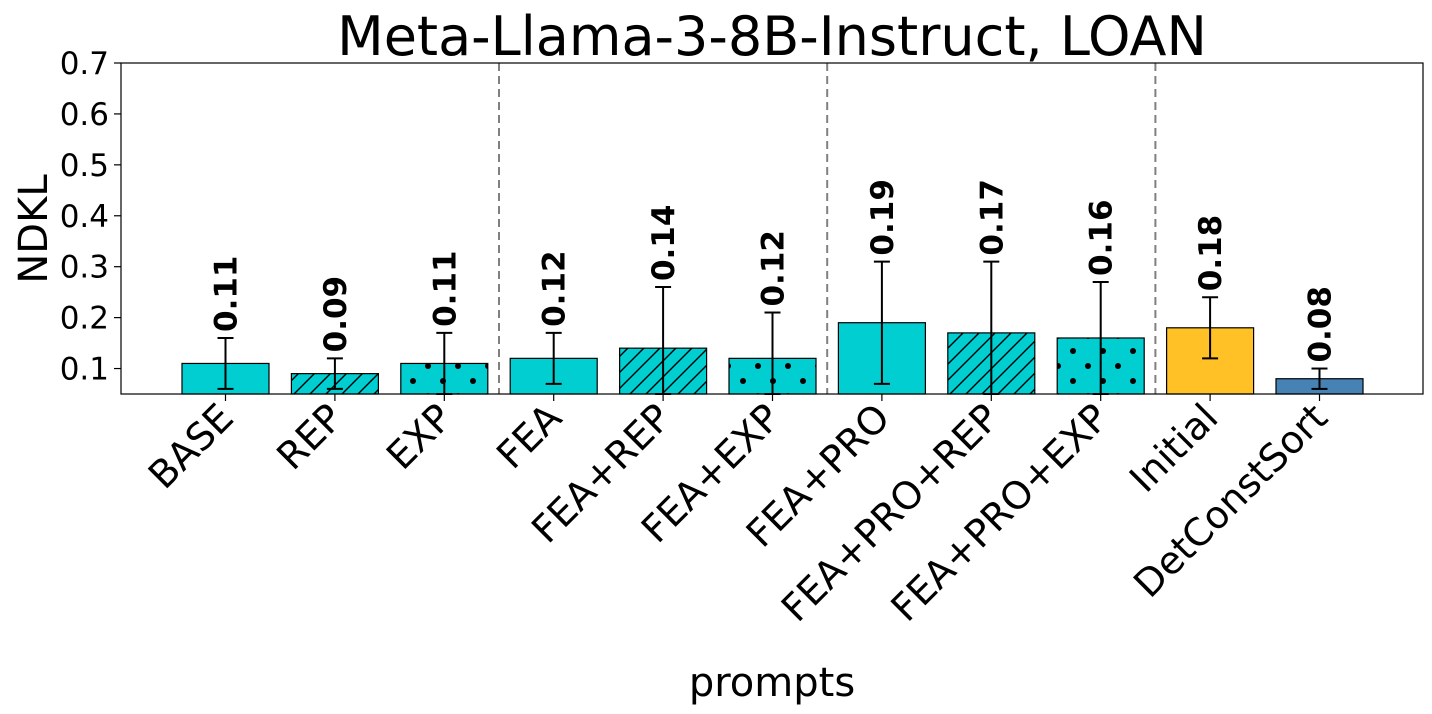 Image resolution: width=1432 pixels, height=714 pixels. I want to click on data-label: 0.09, so click(336, 314).